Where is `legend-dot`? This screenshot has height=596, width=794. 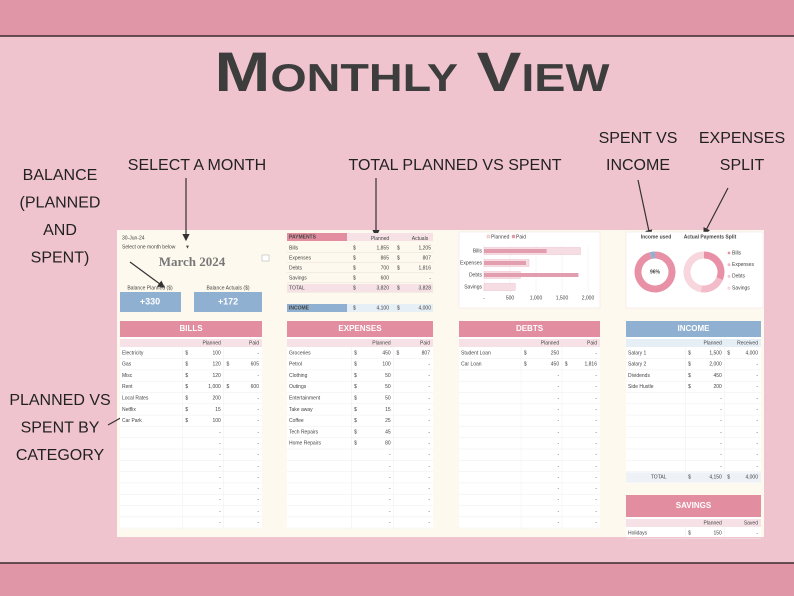 legend-dot is located at coordinates (729, 253).